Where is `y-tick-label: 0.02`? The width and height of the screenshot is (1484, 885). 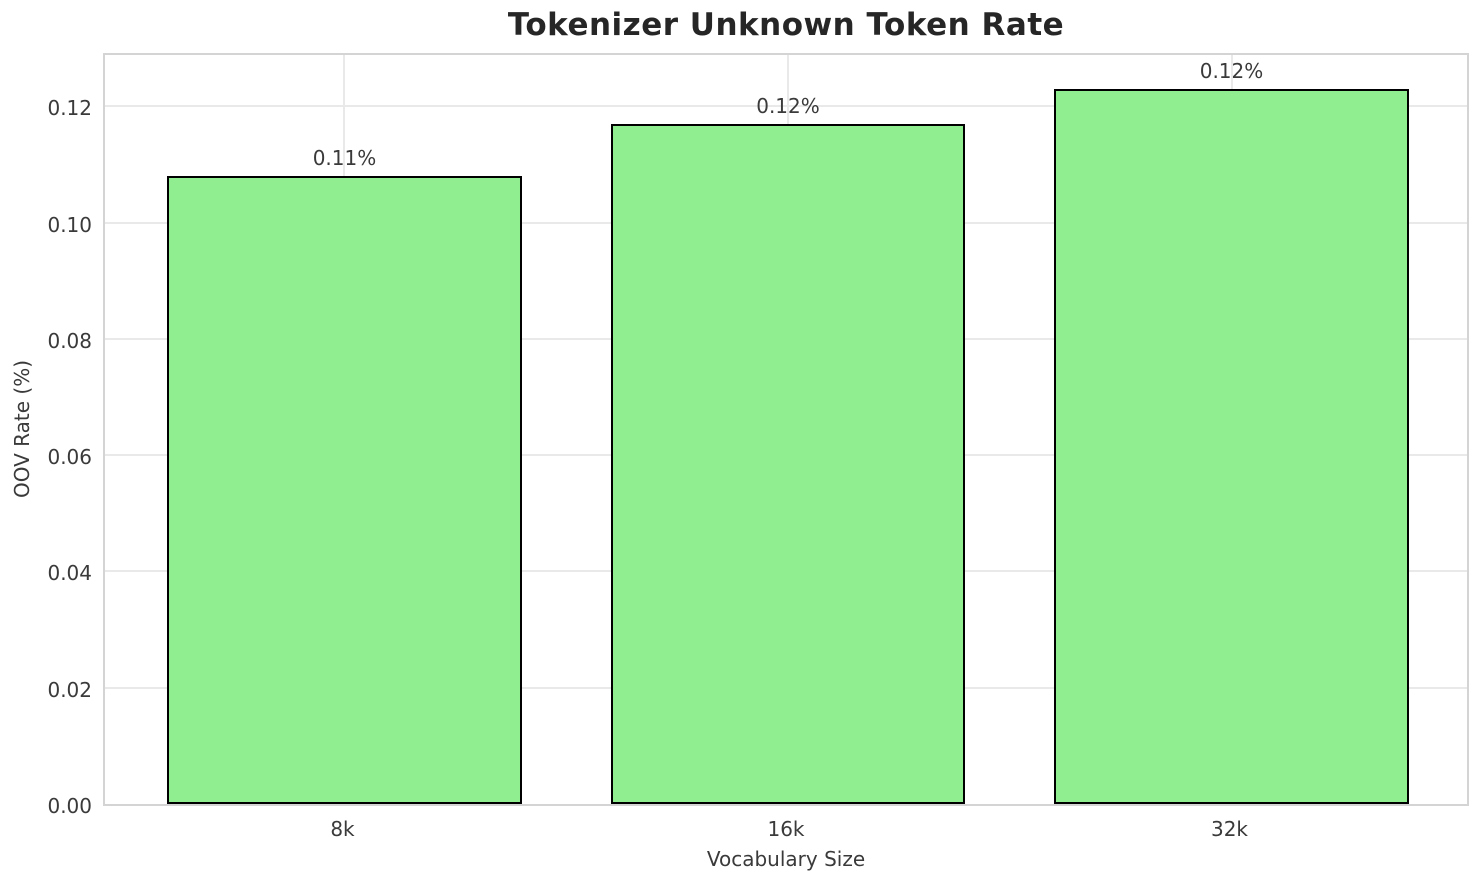
y-tick-label: 0.02 is located at coordinates (69, 689).